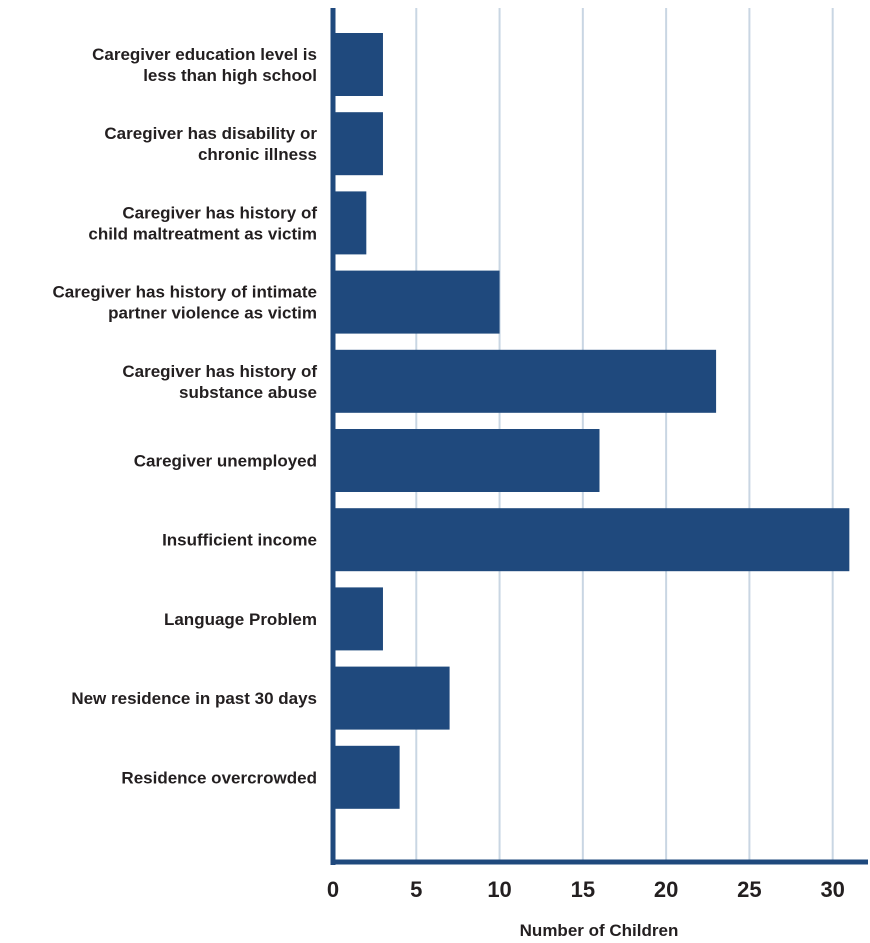  Describe the element at coordinates (225, 461) in the screenshot. I see `category-label-5: Caregiver unemployed` at that location.